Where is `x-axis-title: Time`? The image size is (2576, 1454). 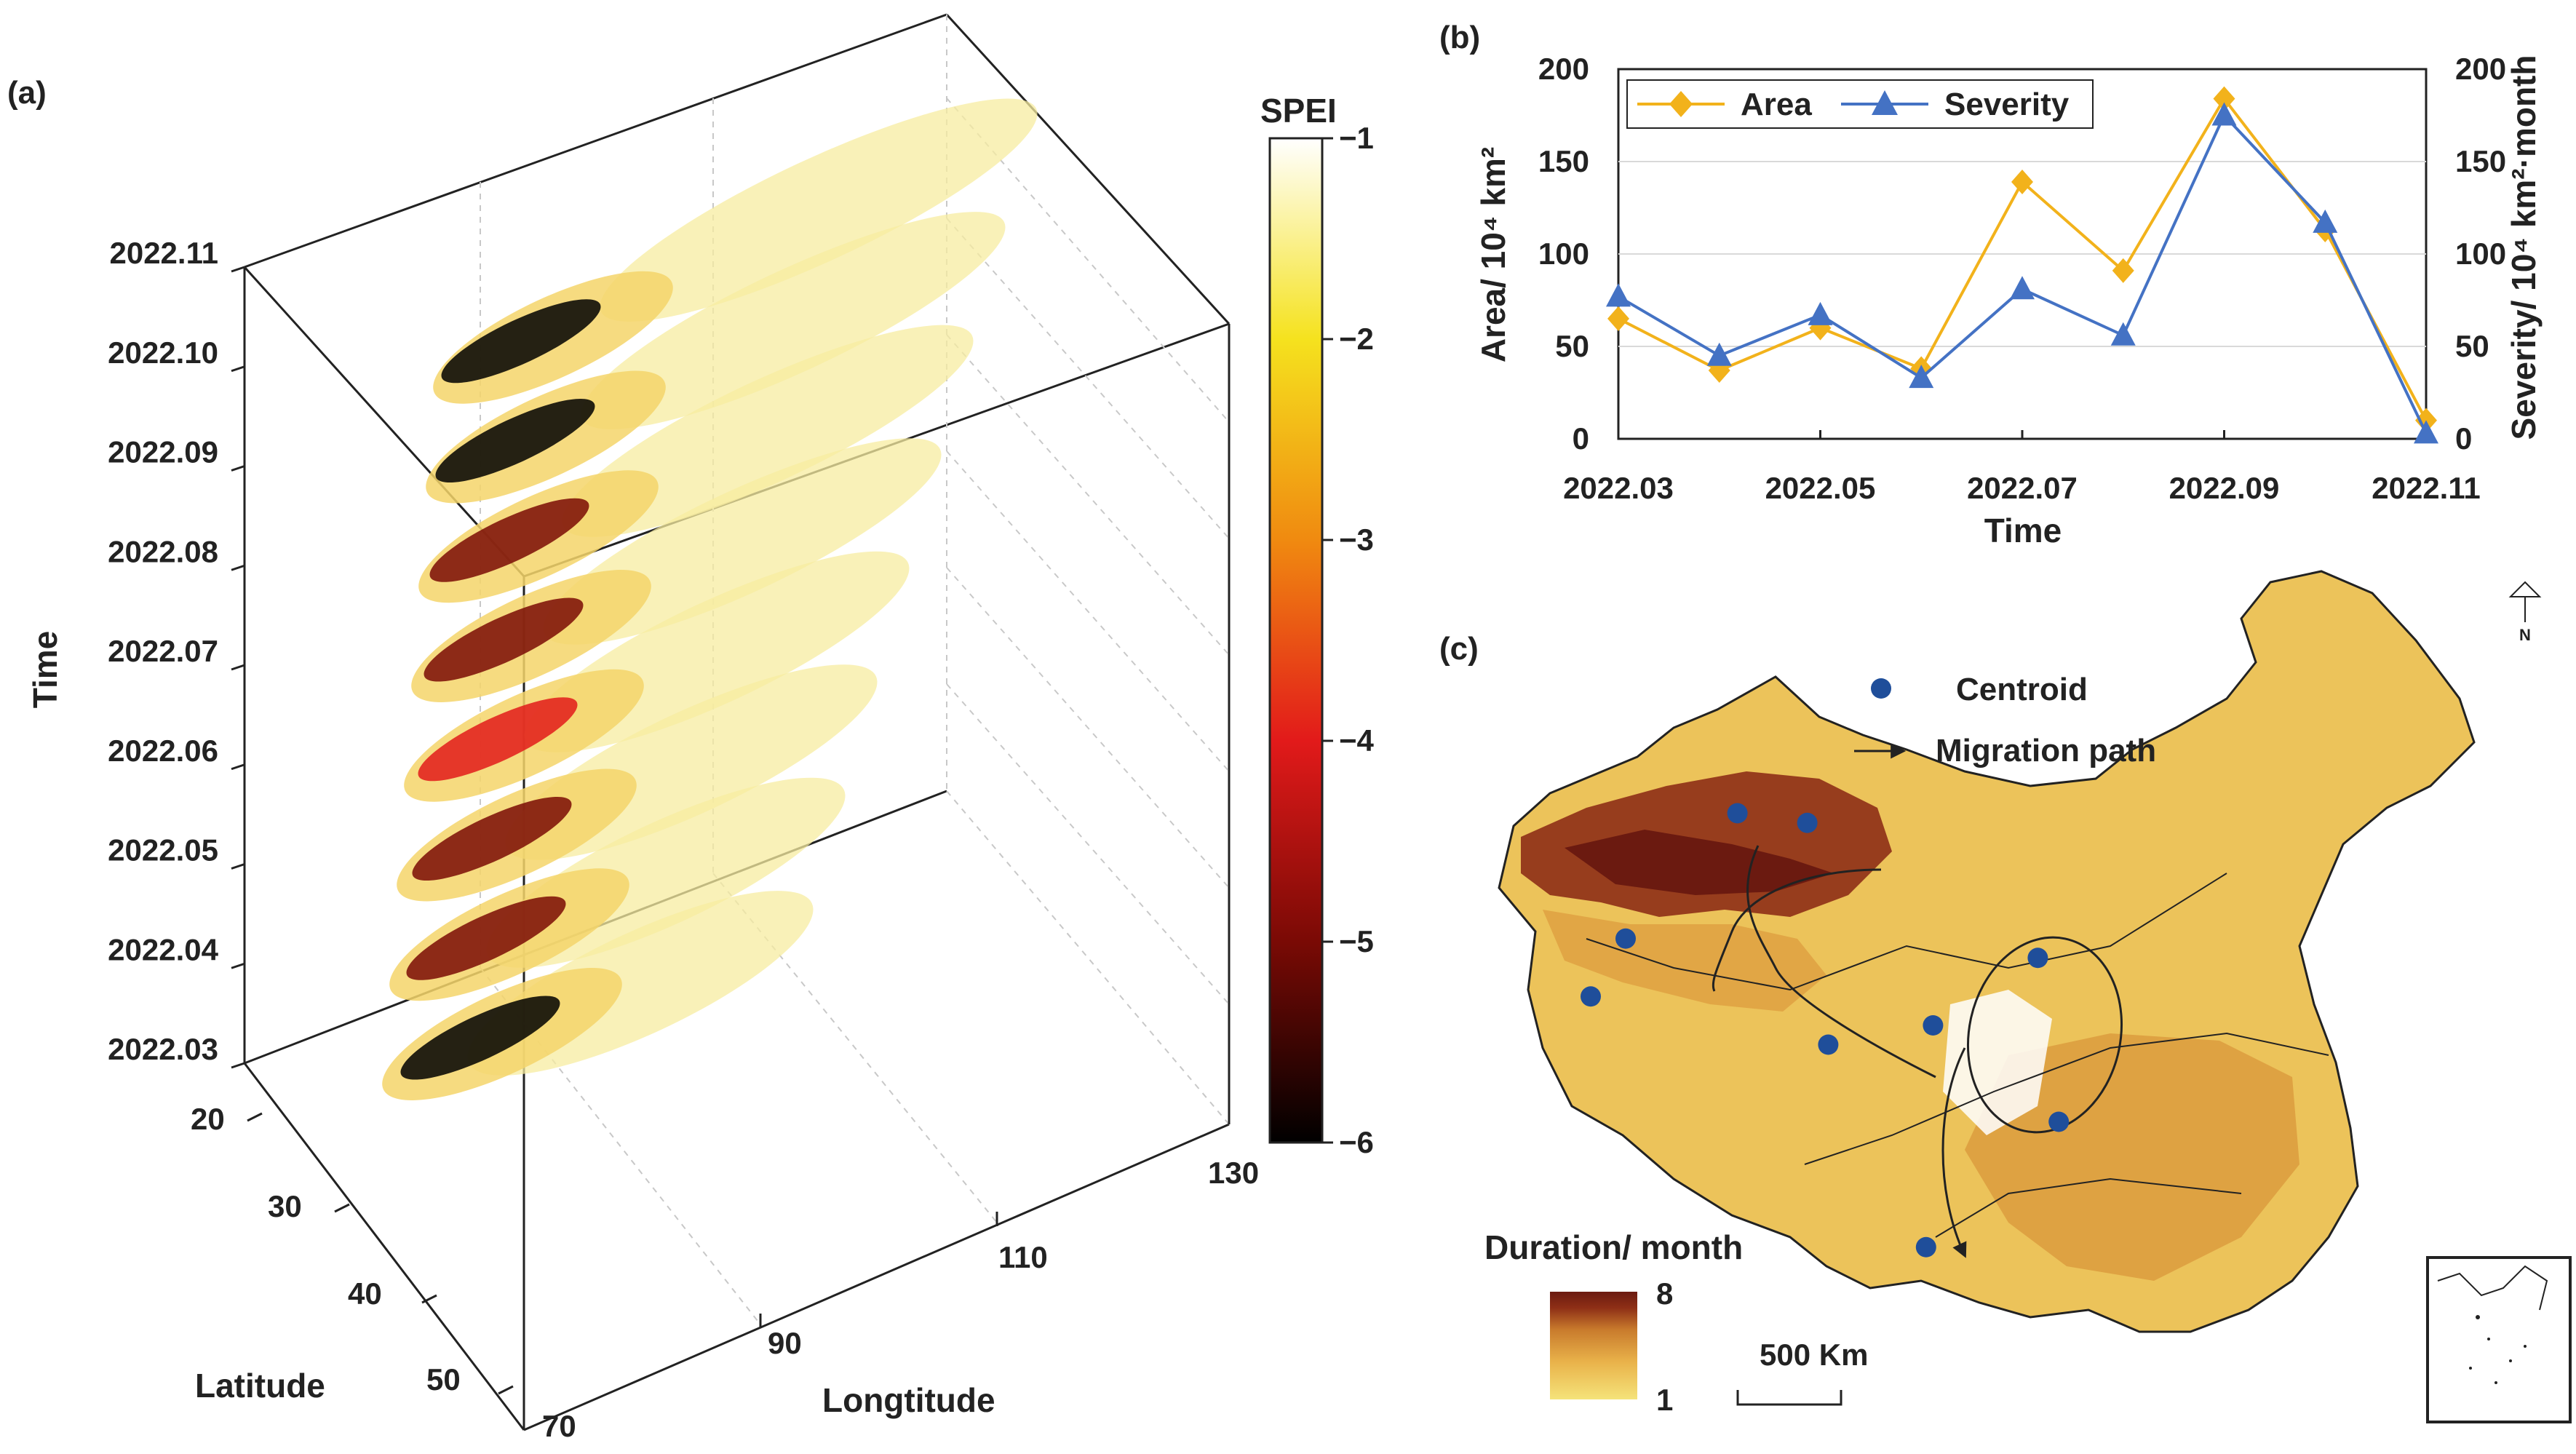
x-axis-title: Time is located at coordinates (2023, 530).